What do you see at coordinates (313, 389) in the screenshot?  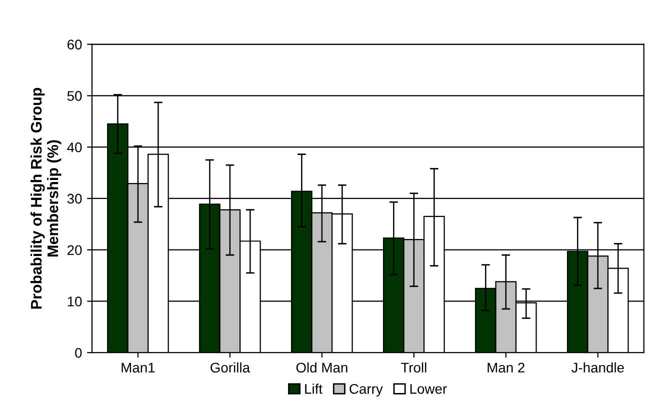 I see `legend-label: Lift` at bounding box center [313, 389].